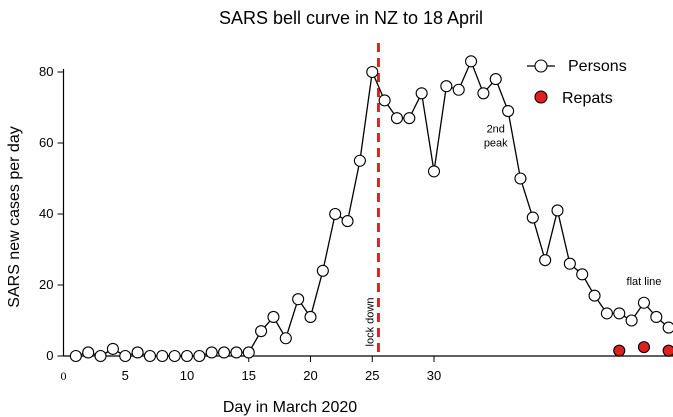 This screenshot has height=417, width=673. What do you see at coordinates (351, 18) in the screenshot?
I see `chart-title: SARS bell curve in NZ to 18 April` at bounding box center [351, 18].